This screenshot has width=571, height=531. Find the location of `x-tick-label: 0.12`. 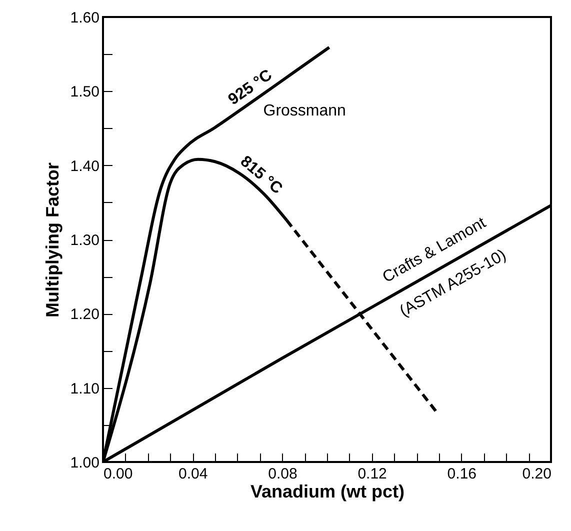

x-tick-label: 0.12 is located at coordinates (372, 474).